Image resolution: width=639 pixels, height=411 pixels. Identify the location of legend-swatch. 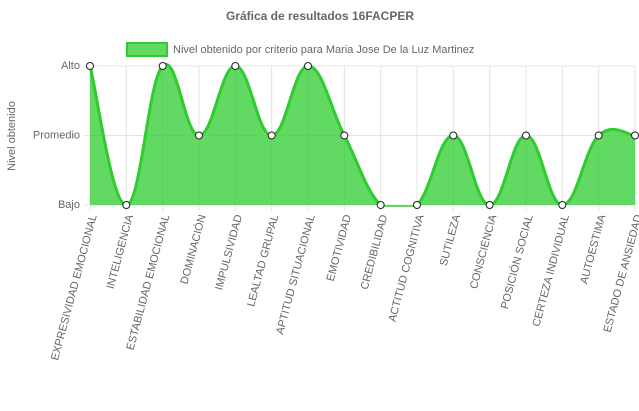
(147, 49).